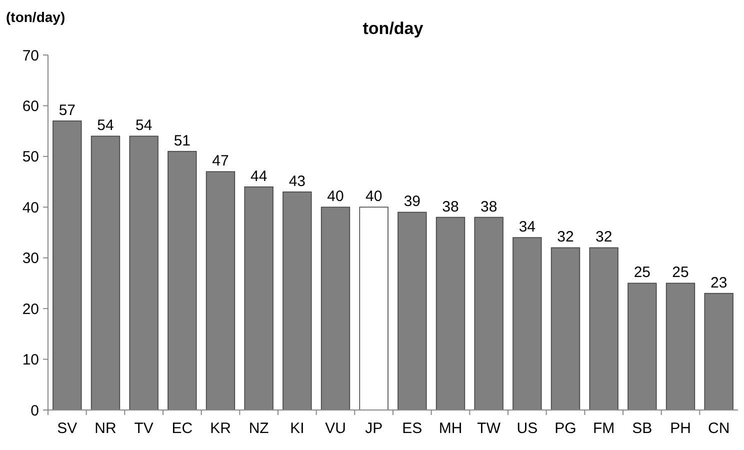 The image size is (744, 450). What do you see at coordinates (412, 201) in the screenshot?
I see `data-label: 39` at bounding box center [412, 201].